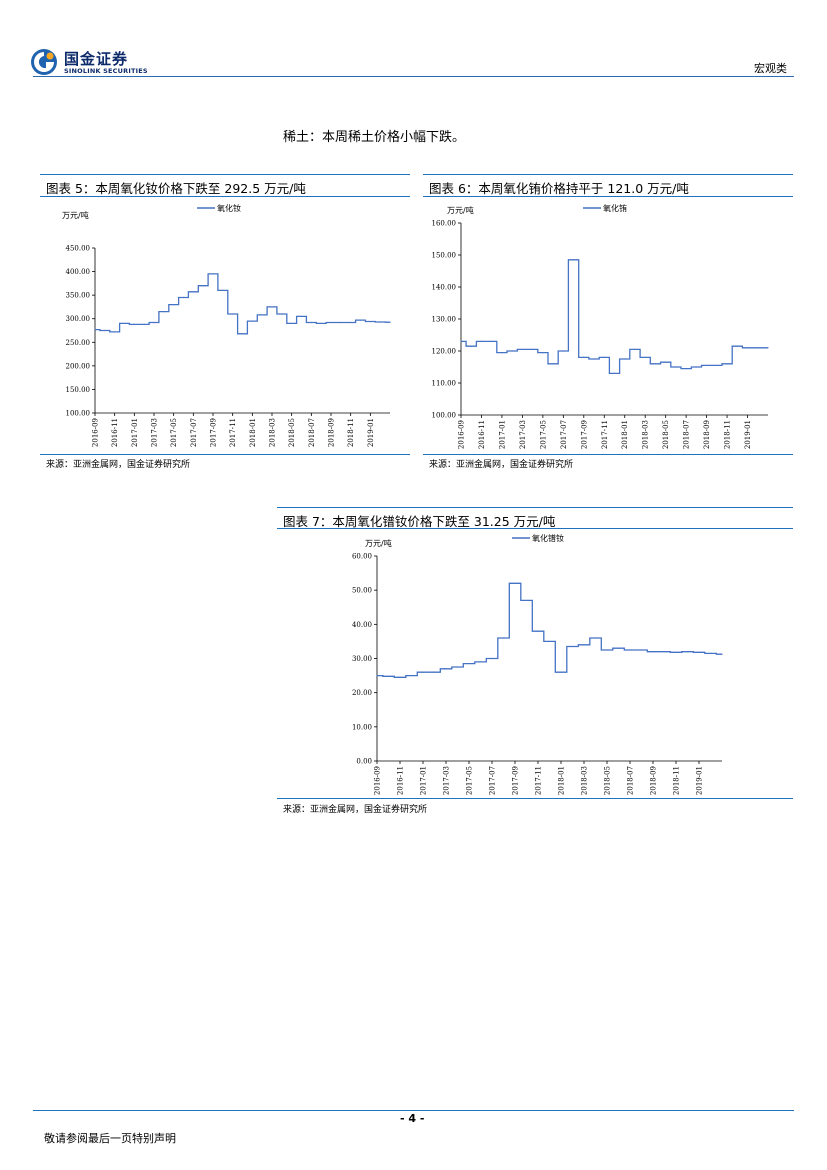 The width and height of the screenshot is (827, 1170). Describe the element at coordinates (378, 543) in the screenshot. I see `unit-label: 万元/吨` at that location.